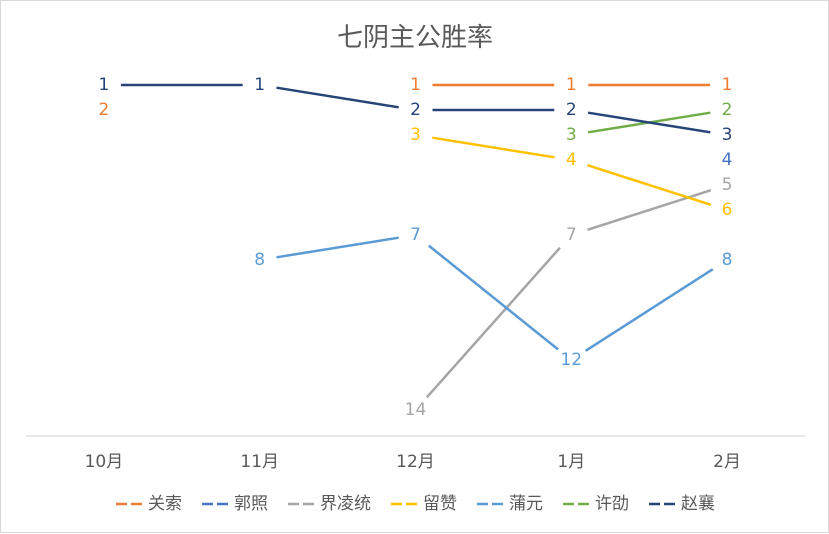  Describe the element at coordinates (727, 185) in the screenshot. I see `data-label-界凌统: 5` at that location.